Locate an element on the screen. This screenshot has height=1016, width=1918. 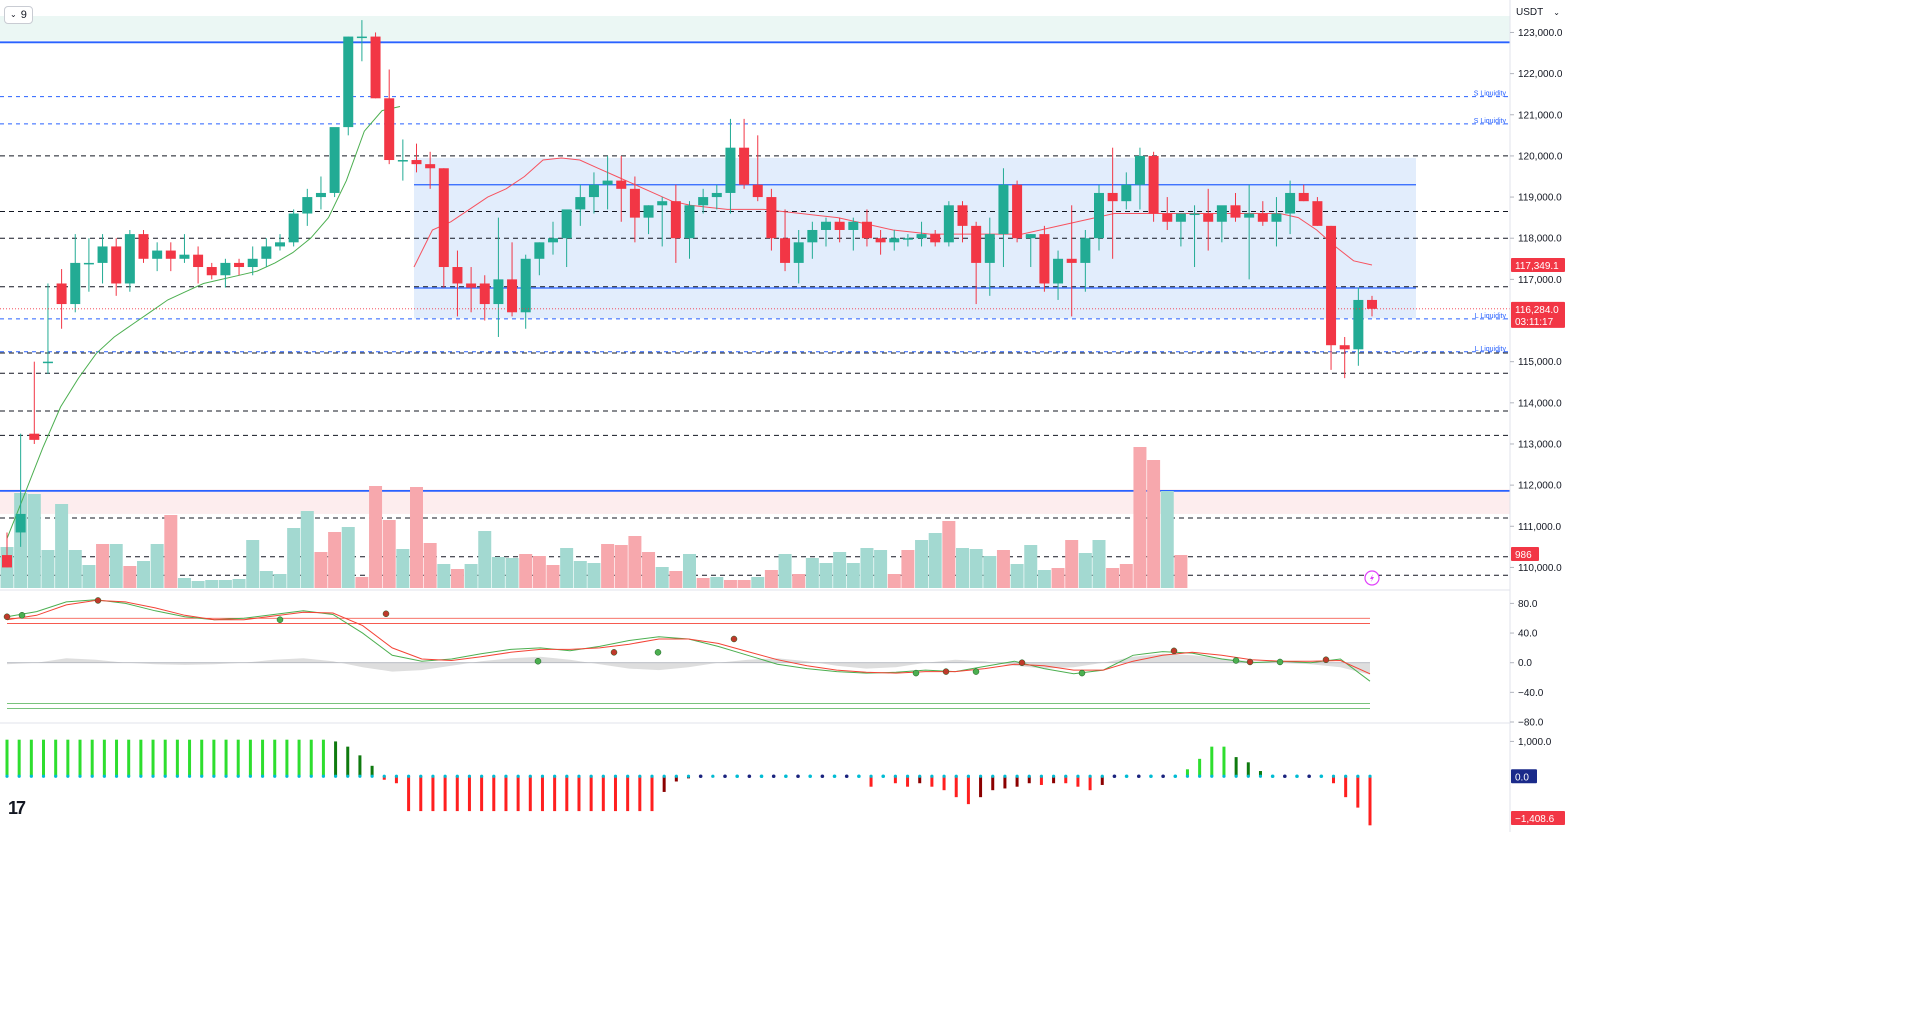
hist-last-label: −1,408.6 is located at coordinates (1535, 819).